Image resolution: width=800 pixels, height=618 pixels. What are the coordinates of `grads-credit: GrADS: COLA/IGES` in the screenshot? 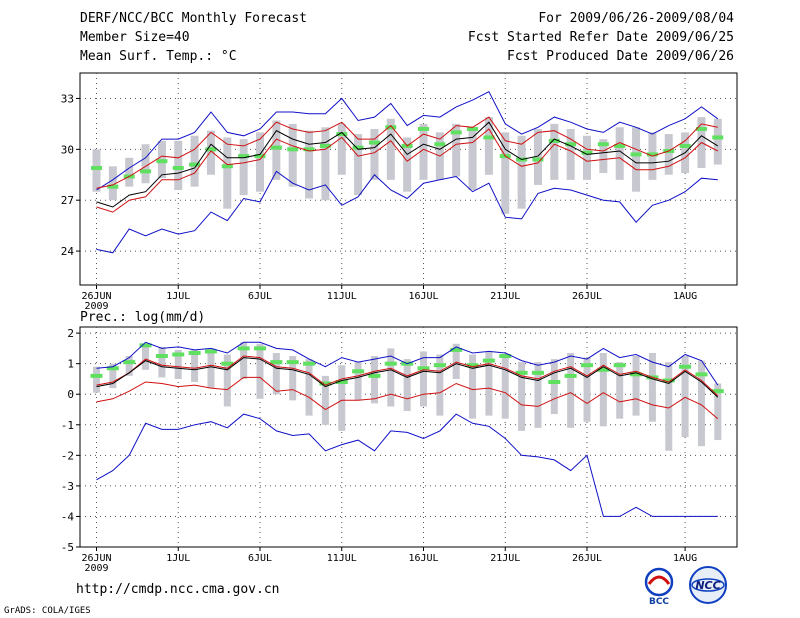 It's located at (47, 611).